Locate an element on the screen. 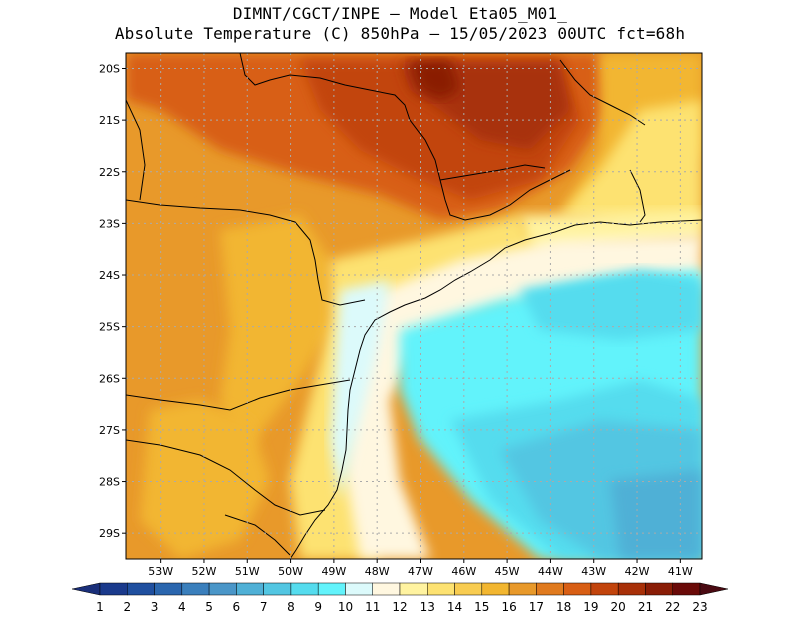  longitude-axis: 53W 52W 51W 50W 49W 48W 47W 46W 45W 44W 43W 42W 41W is located at coordinates (420, 568).